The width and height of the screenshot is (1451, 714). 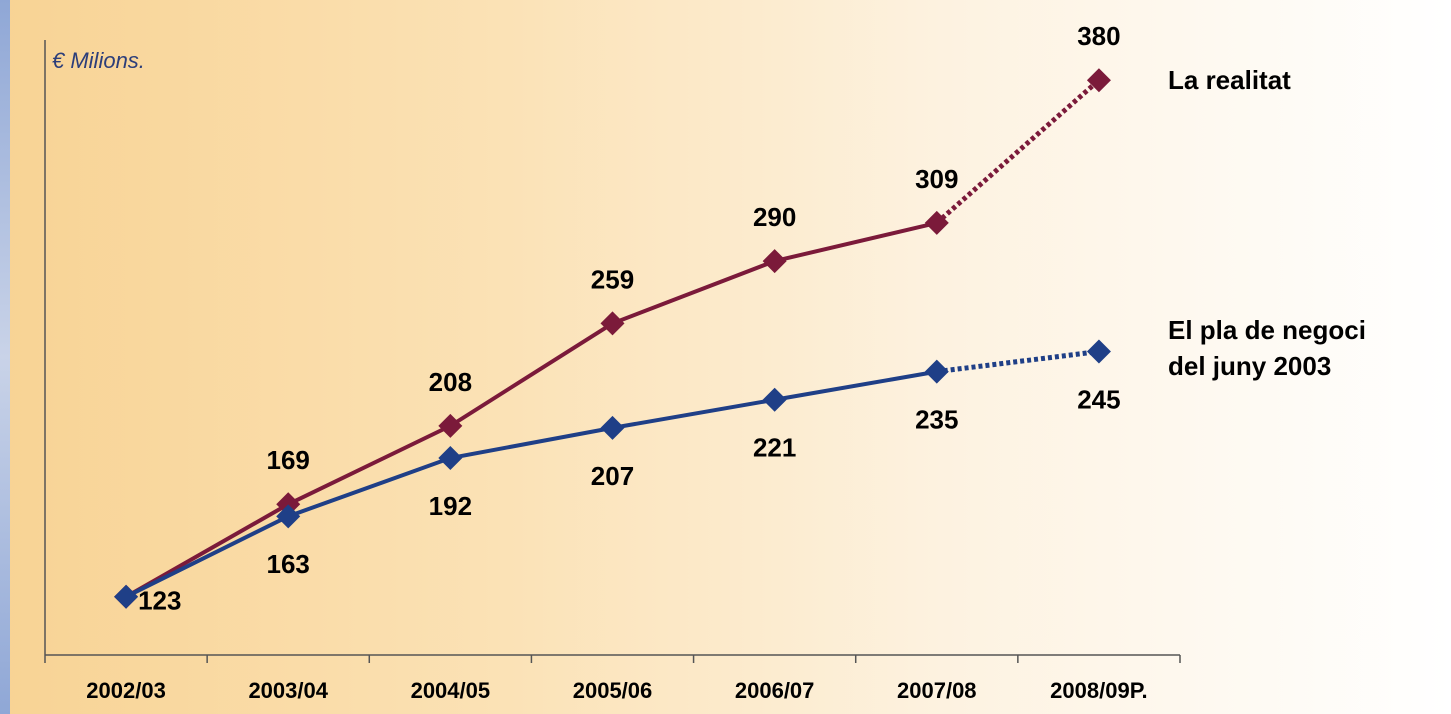 I want to click on x-tick-label: 2006/07, so click(x=775, y=690).